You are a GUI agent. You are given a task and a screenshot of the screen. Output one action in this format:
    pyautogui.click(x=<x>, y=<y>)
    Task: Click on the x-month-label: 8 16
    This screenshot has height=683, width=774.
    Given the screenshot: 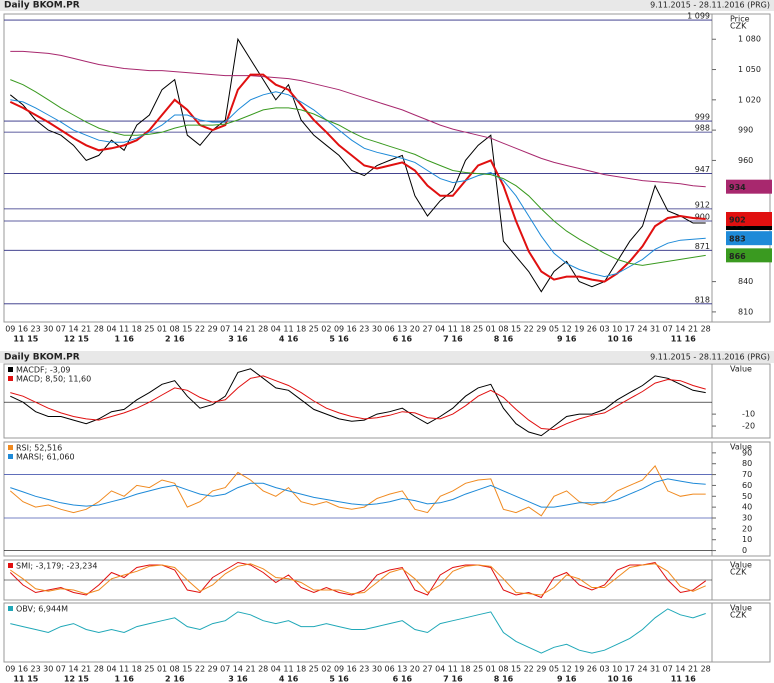 What is the action you would take?
    pyautogui.click(x=504, y=679)
    